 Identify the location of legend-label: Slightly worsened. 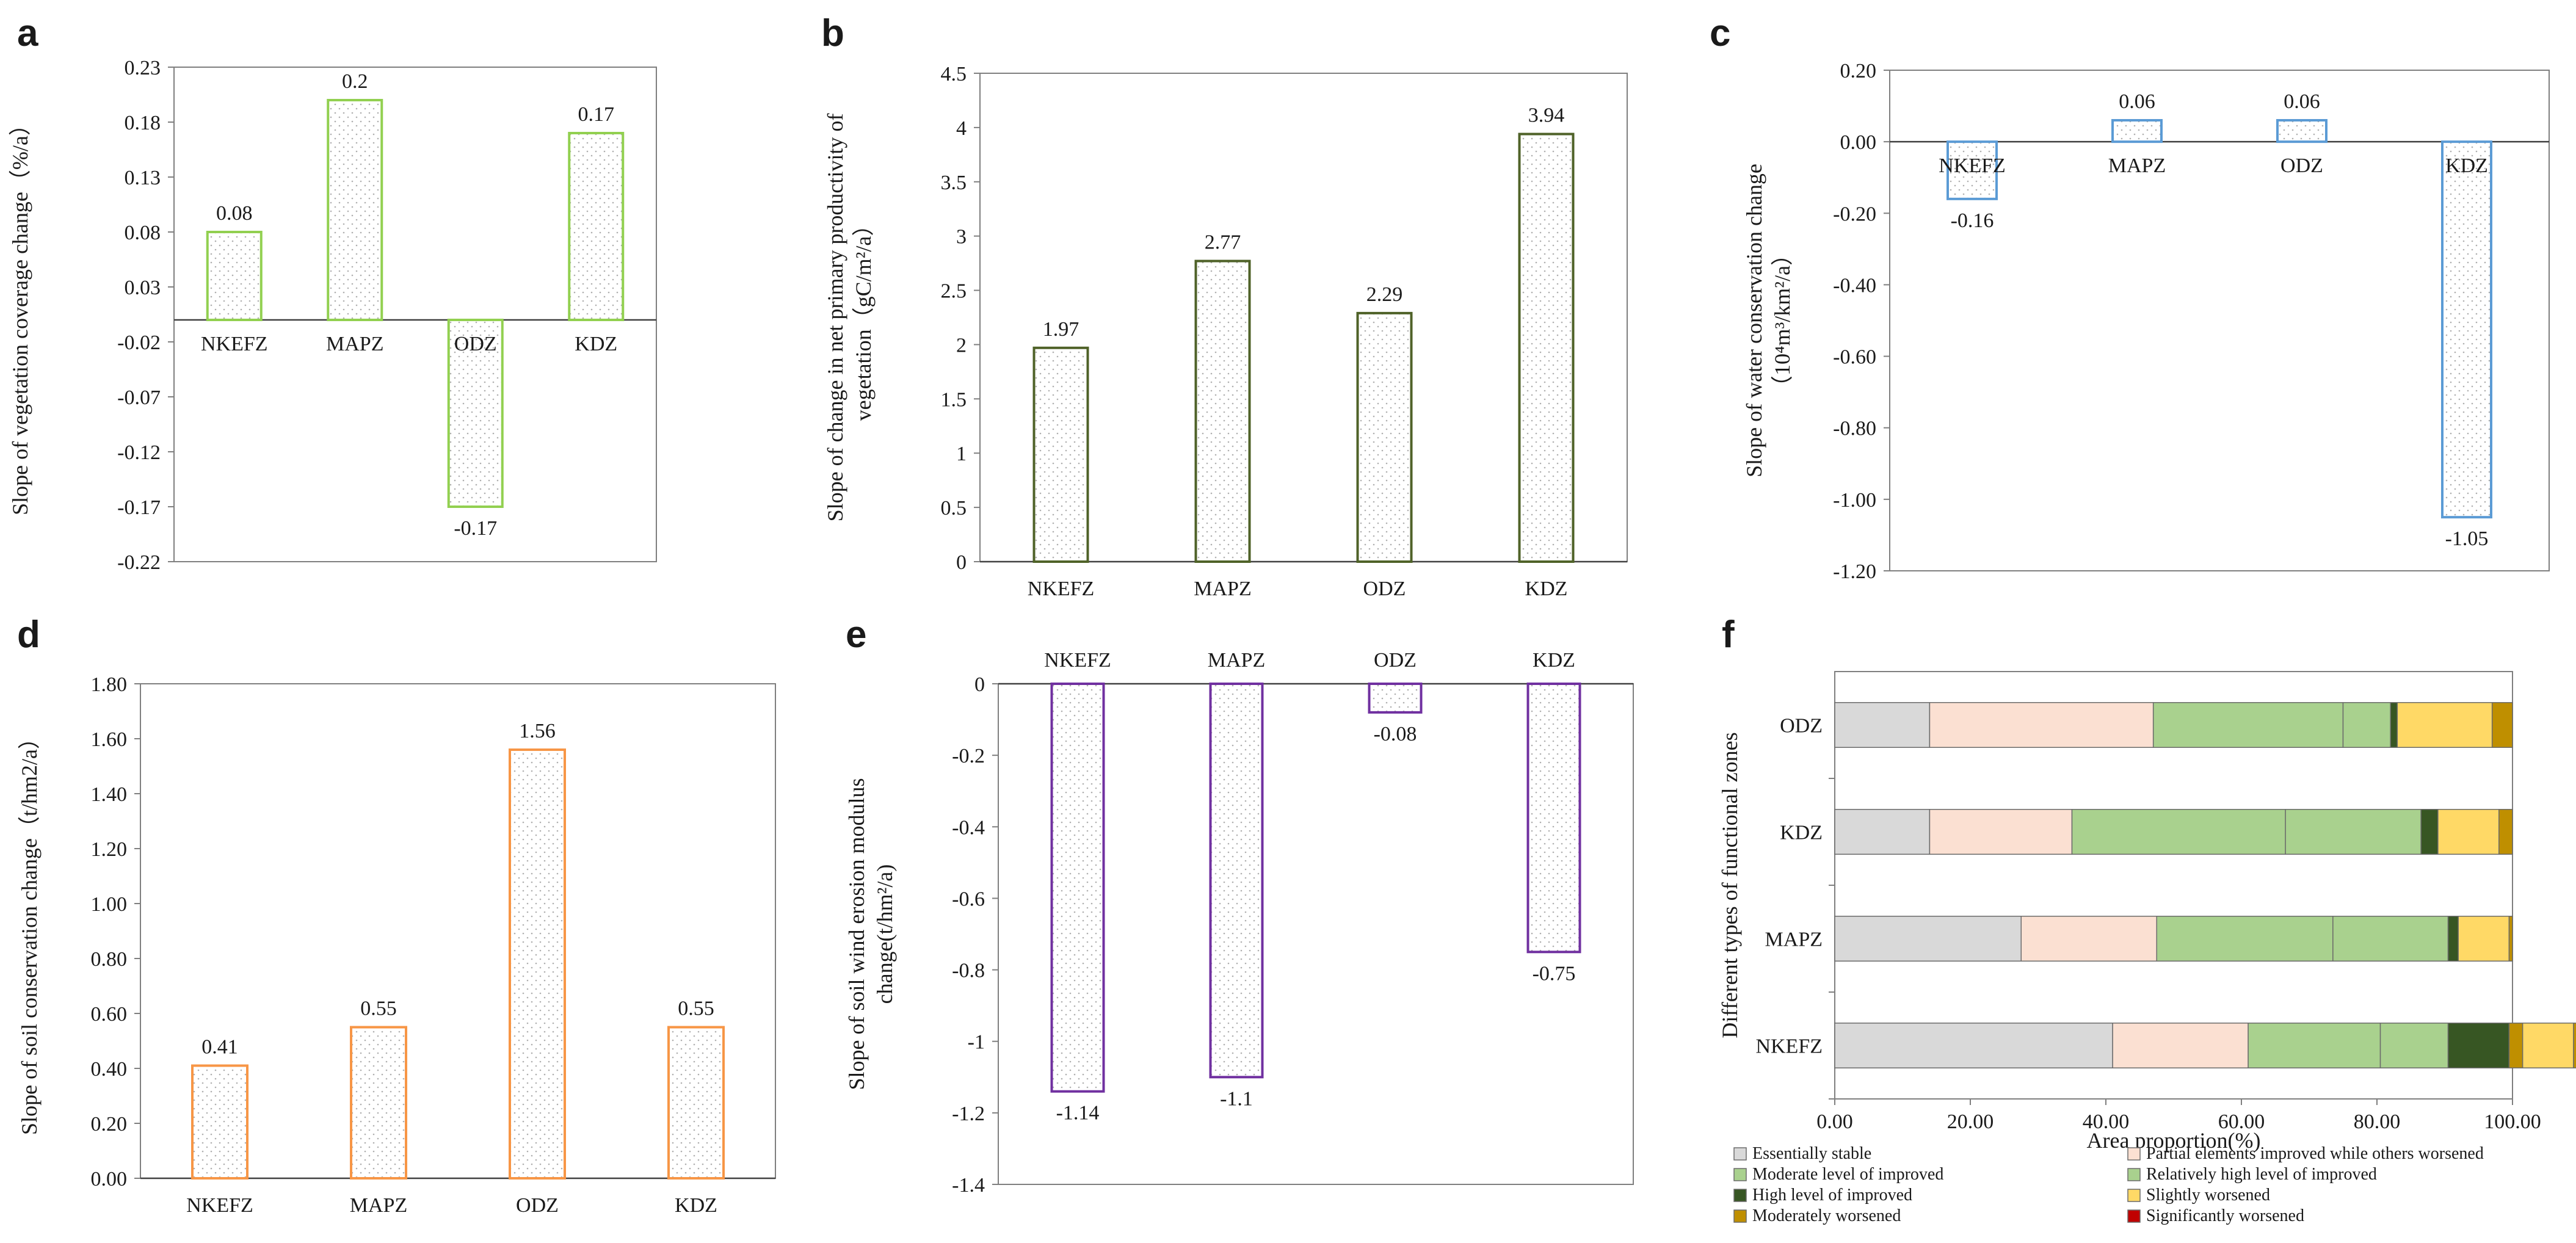
(2208, 1196).